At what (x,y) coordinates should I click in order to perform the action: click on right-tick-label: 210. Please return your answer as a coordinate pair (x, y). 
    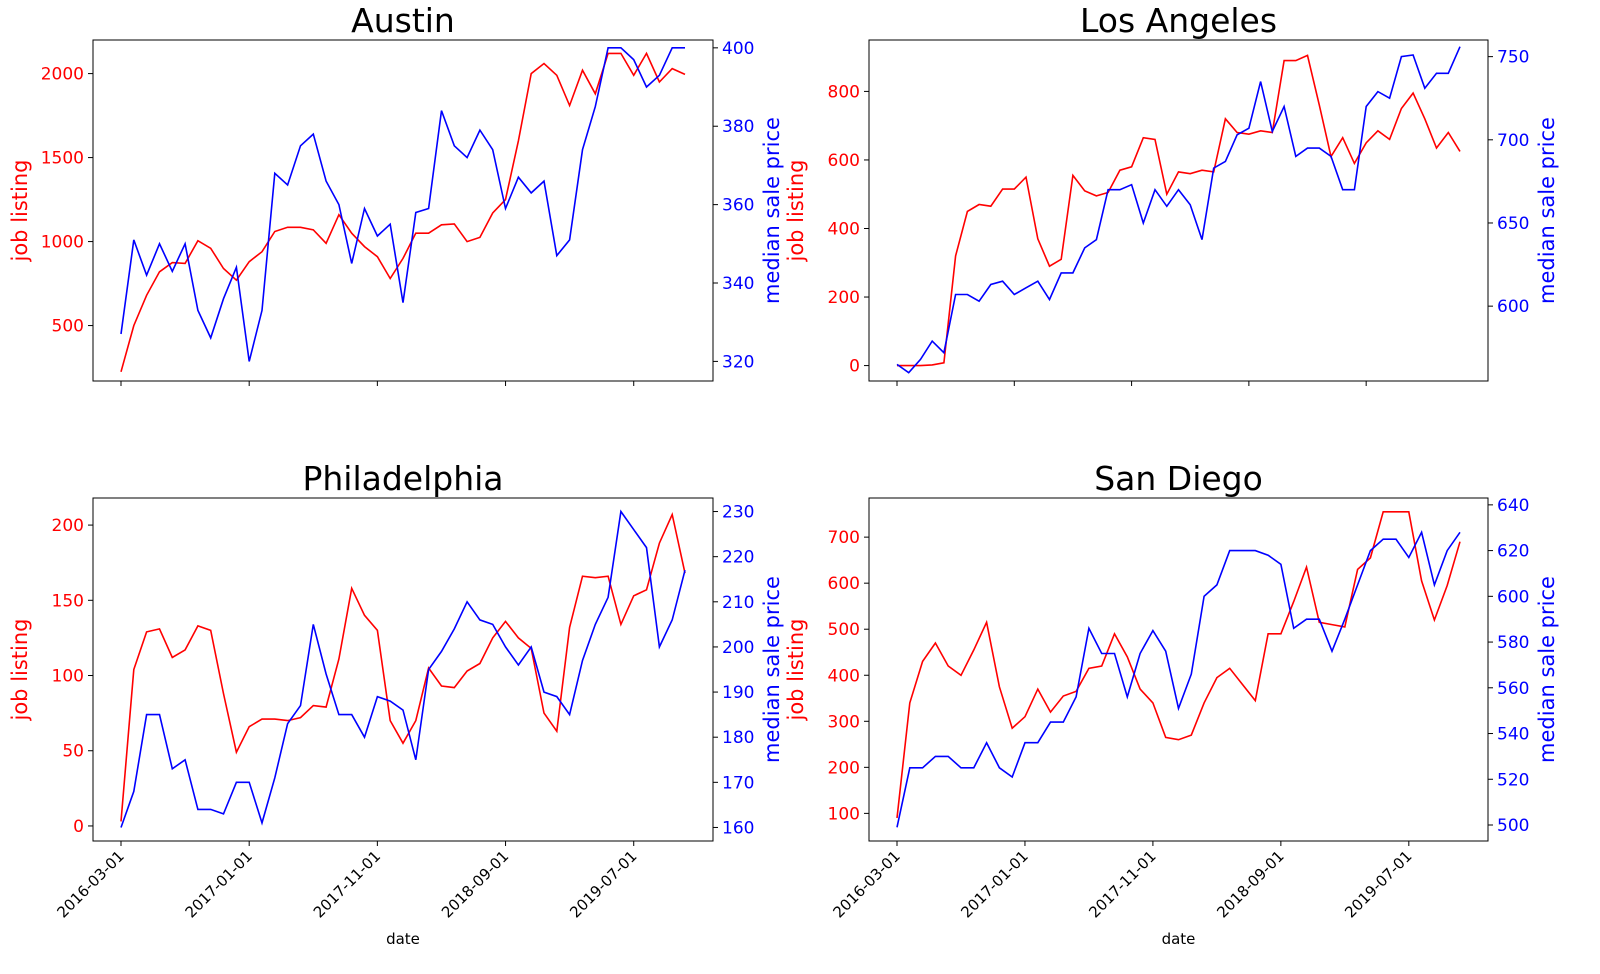
    Looking at the image, I should click on (738, 603).